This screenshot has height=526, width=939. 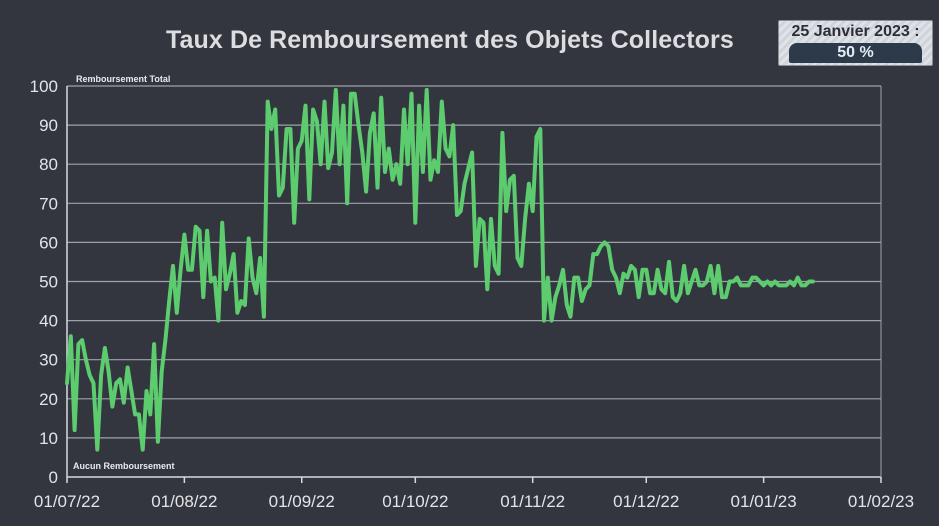 I want to click on y-tick-label-50: 50, so click(x=48, y=282).